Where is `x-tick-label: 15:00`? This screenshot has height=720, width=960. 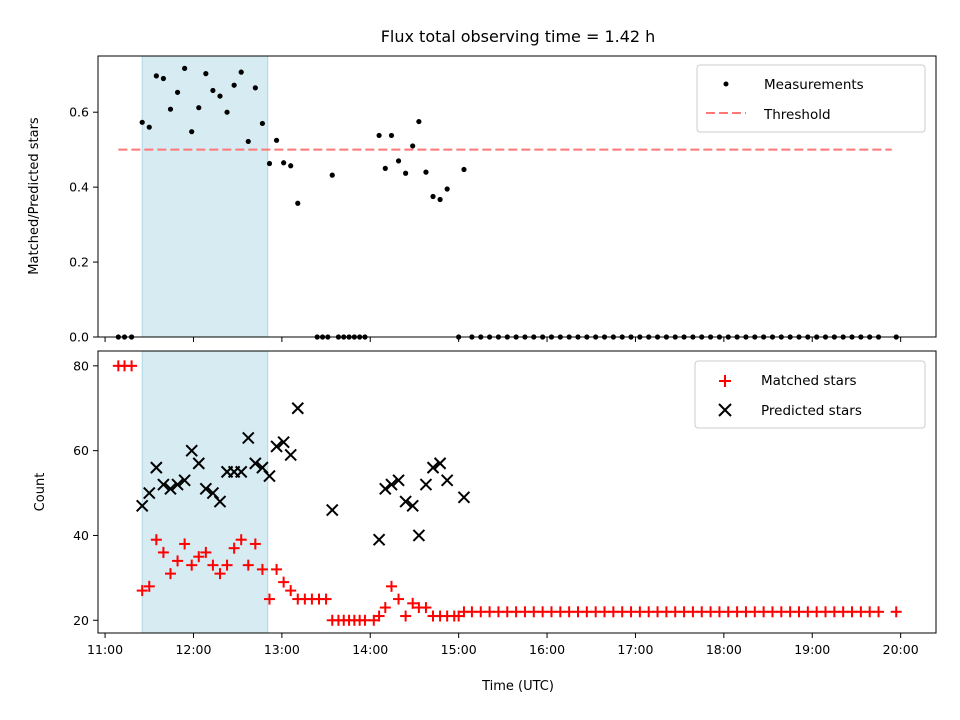
x-tick-label: 15:00 is located at coordinates (459, 649).